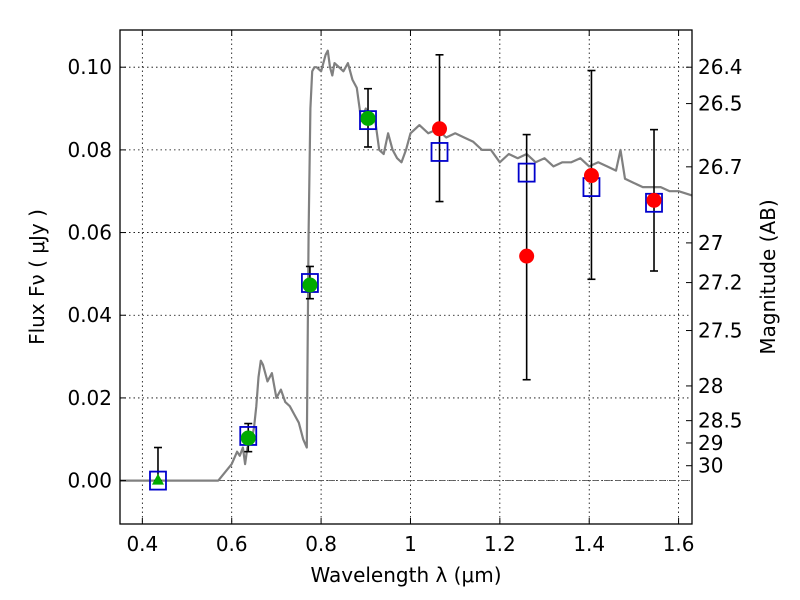 The image size is (800, 600). Describe the element at coordinates (589, 544) in the screenshot. I see `x-tick-label: 1.4` at that location.